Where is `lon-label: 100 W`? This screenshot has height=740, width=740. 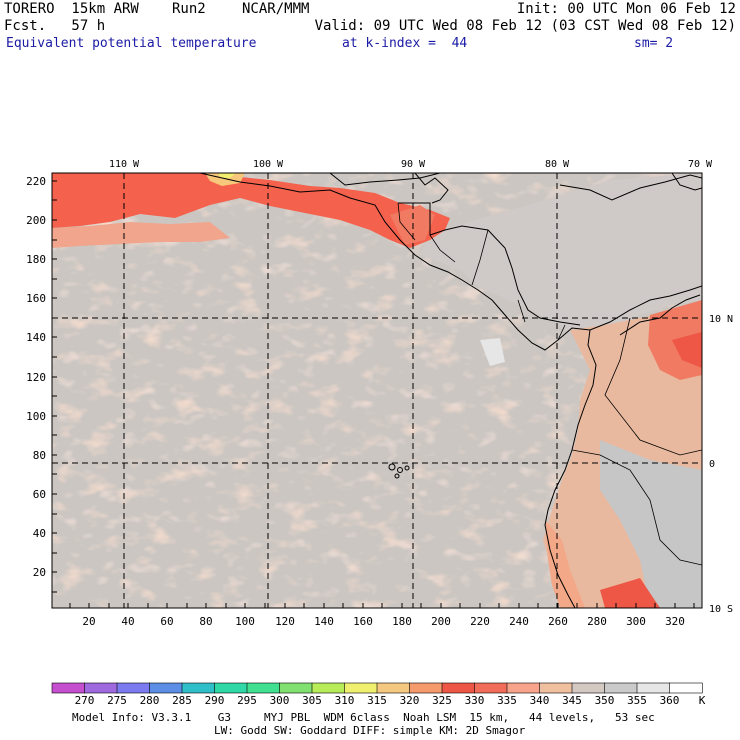
lon-label: 100 W is located at coordinates (268, 164).